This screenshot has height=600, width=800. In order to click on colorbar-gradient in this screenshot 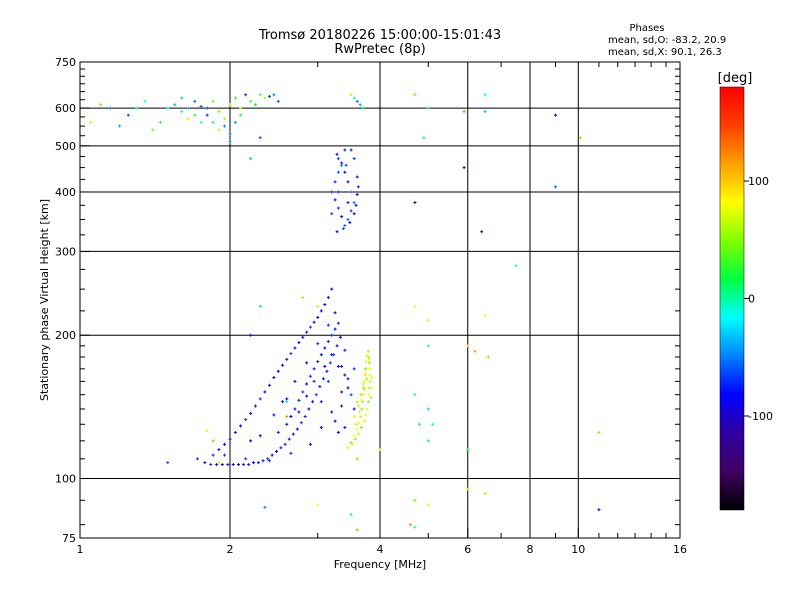, I will do `click(732, 298)`.